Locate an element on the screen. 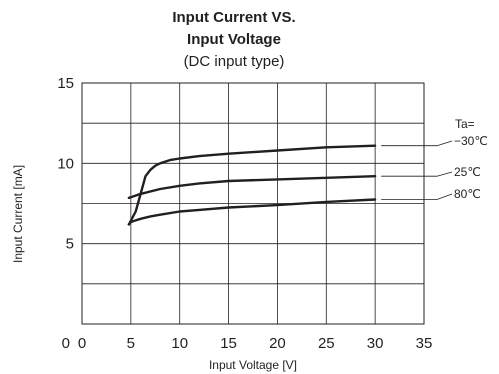  legend-entry-0: −30℃ is located at coordinates (471, 141).